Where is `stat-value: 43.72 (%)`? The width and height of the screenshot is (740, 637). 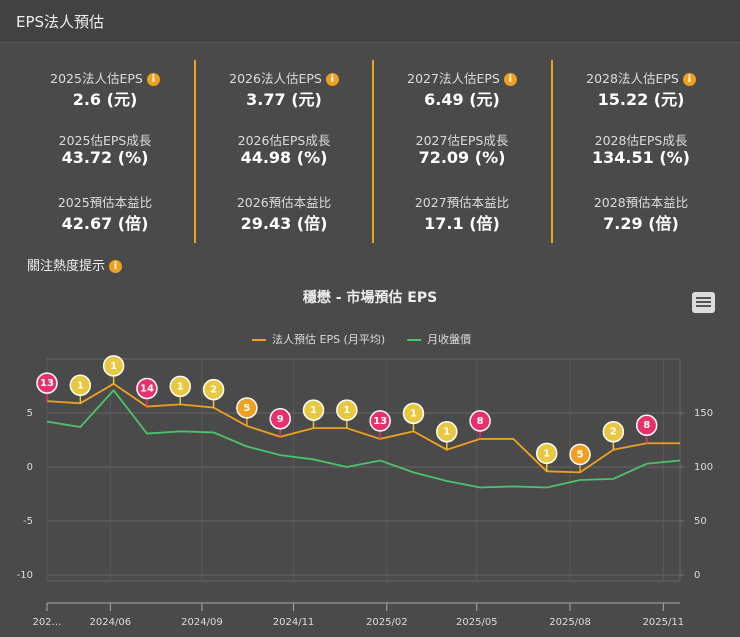
stat-value: 43.72 (%) is located at coordinates (105, 157).